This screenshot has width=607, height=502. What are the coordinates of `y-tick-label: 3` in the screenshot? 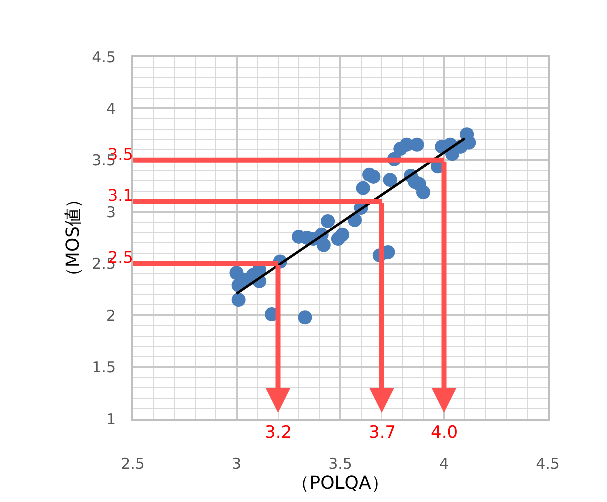 It's located at (111, 212).